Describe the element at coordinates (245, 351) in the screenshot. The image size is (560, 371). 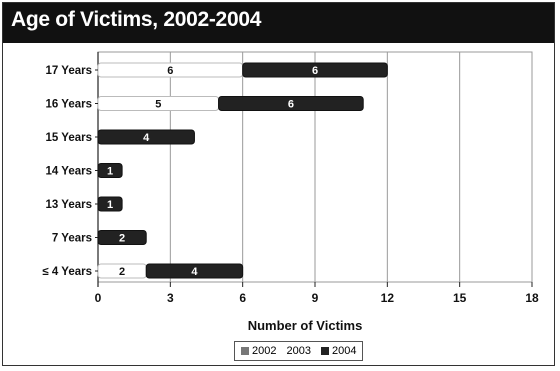
I see `legend-swatch-2002` at that location.